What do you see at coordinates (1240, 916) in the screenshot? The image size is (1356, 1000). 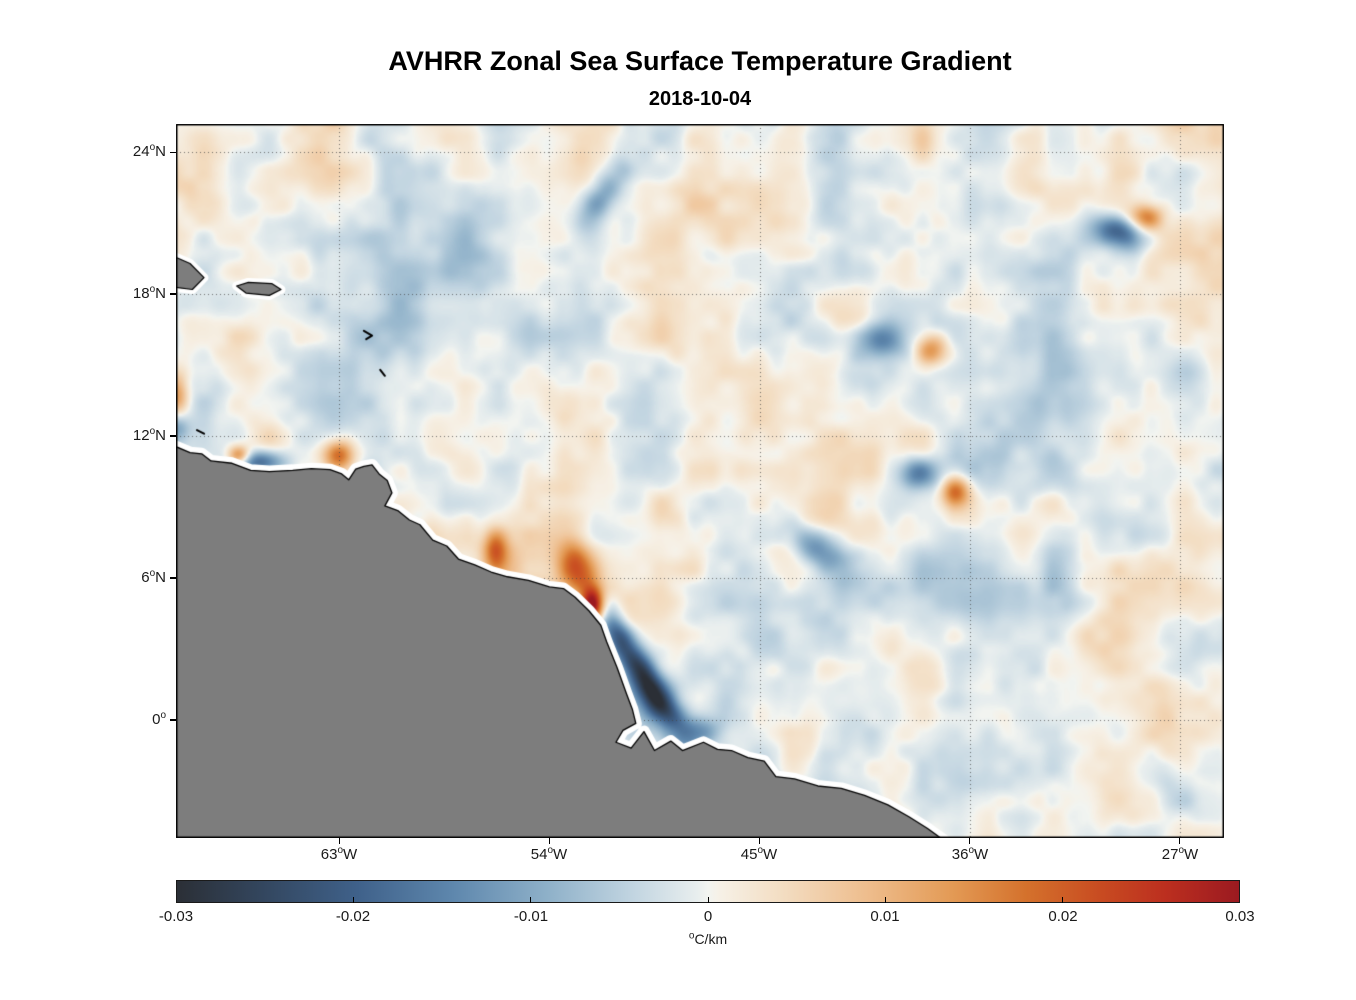 I see `colorbar-tick-label: 0.03` at bounding box center [1240, 916].